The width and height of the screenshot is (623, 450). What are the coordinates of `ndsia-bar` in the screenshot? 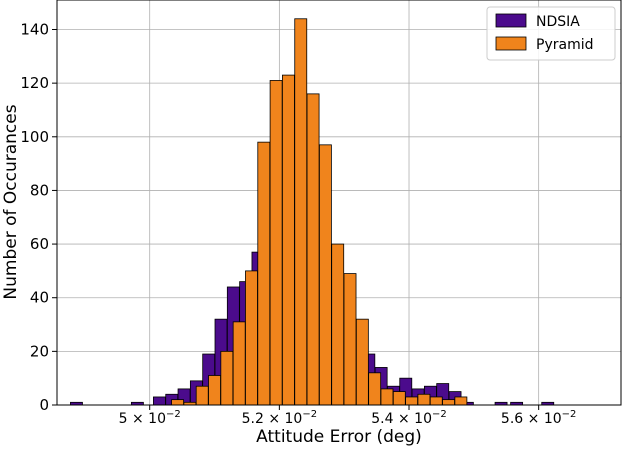 It's located at (159, 401).